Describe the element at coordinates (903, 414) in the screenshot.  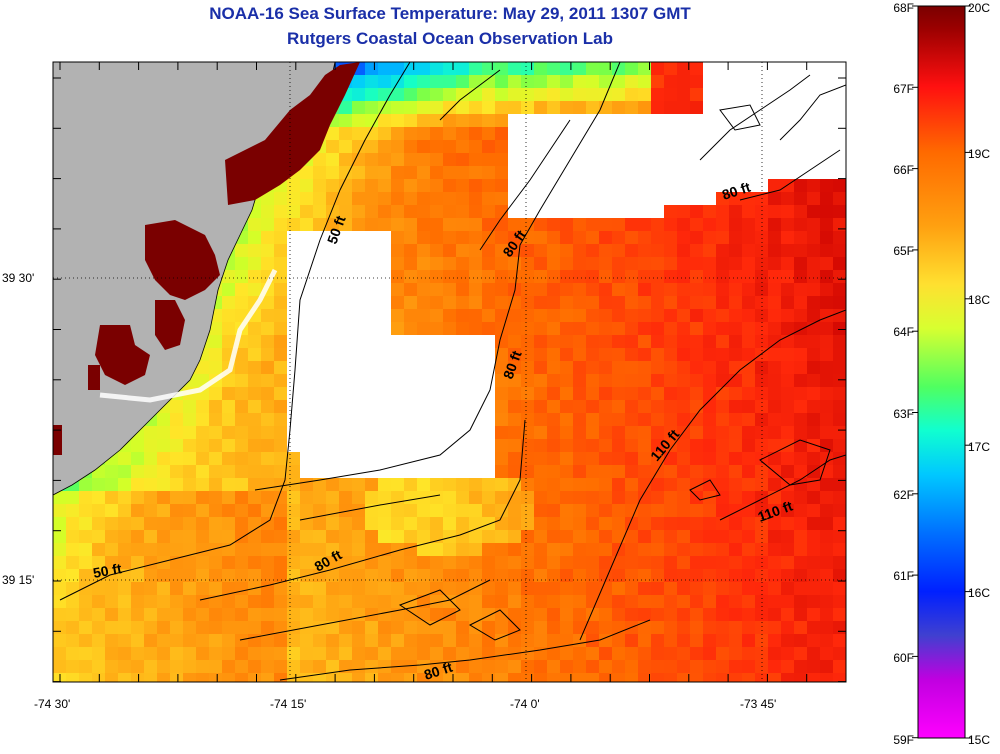
I see `colorbar-f-label: 63F` at that location.